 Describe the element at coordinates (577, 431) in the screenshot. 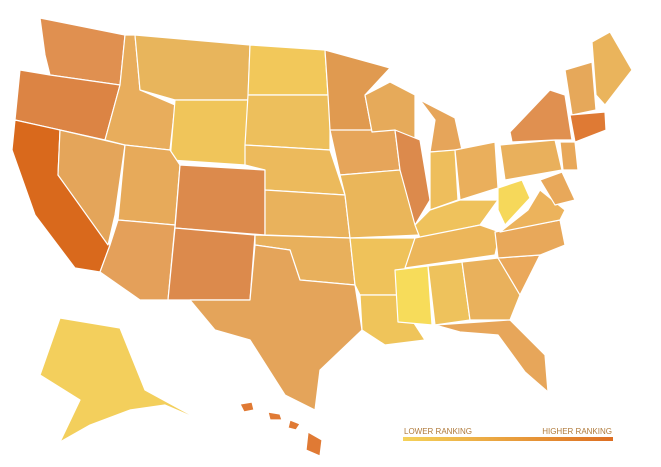

I see `legend-high-label: HIGHER RANKING` at that location.